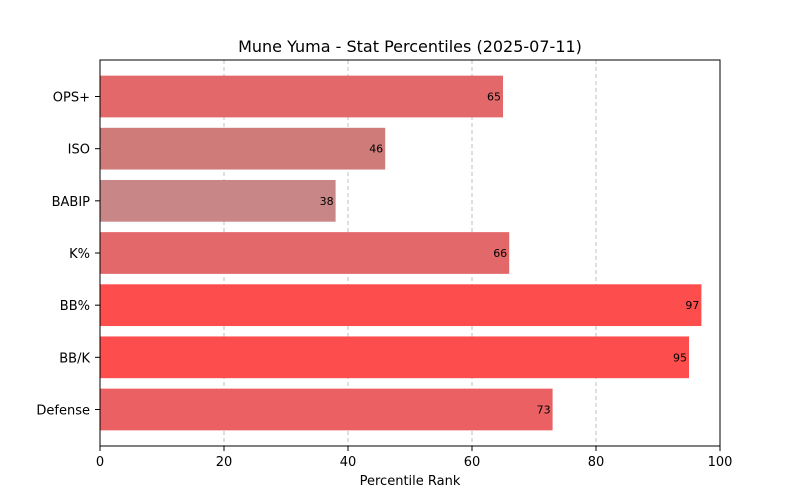 Image resolution: width=800 pixels, height=500 pixels. I want to click on bar-ops, so click(301, 96).